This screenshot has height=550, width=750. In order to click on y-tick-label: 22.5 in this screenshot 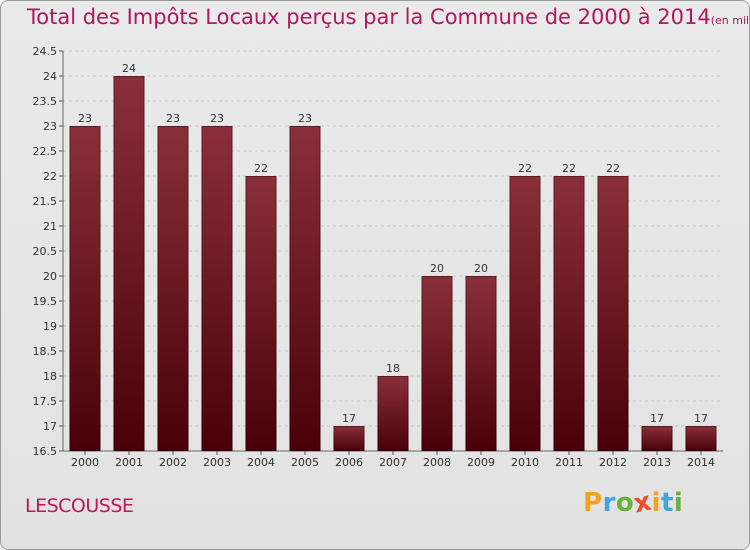, I will do `click(45, 151)`.